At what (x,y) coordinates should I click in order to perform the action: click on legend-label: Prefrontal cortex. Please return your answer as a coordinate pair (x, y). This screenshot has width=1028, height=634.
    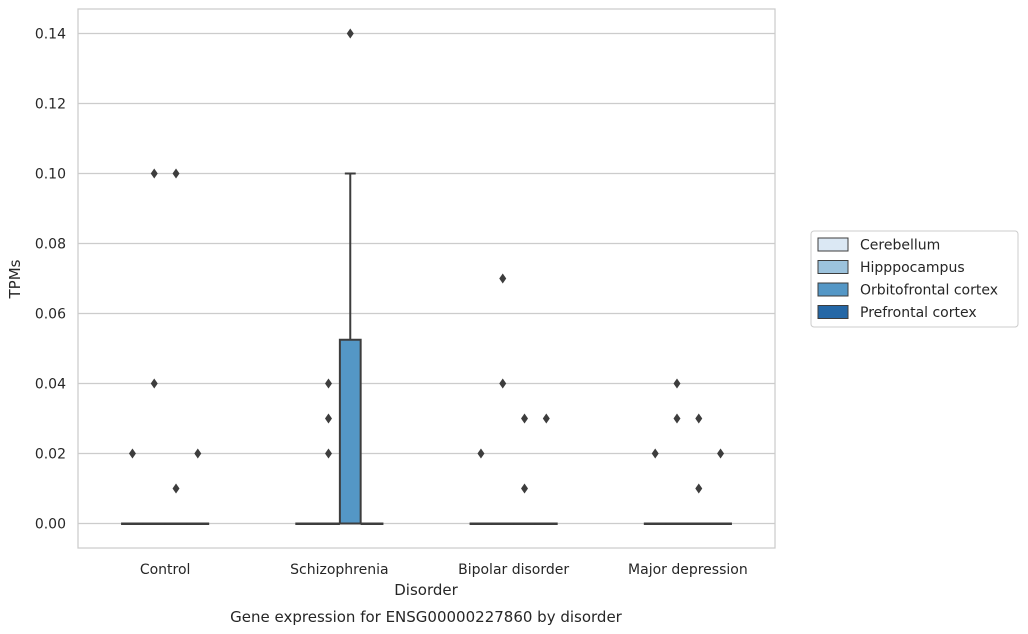
    Looking at the image, I should click on (918, 313).